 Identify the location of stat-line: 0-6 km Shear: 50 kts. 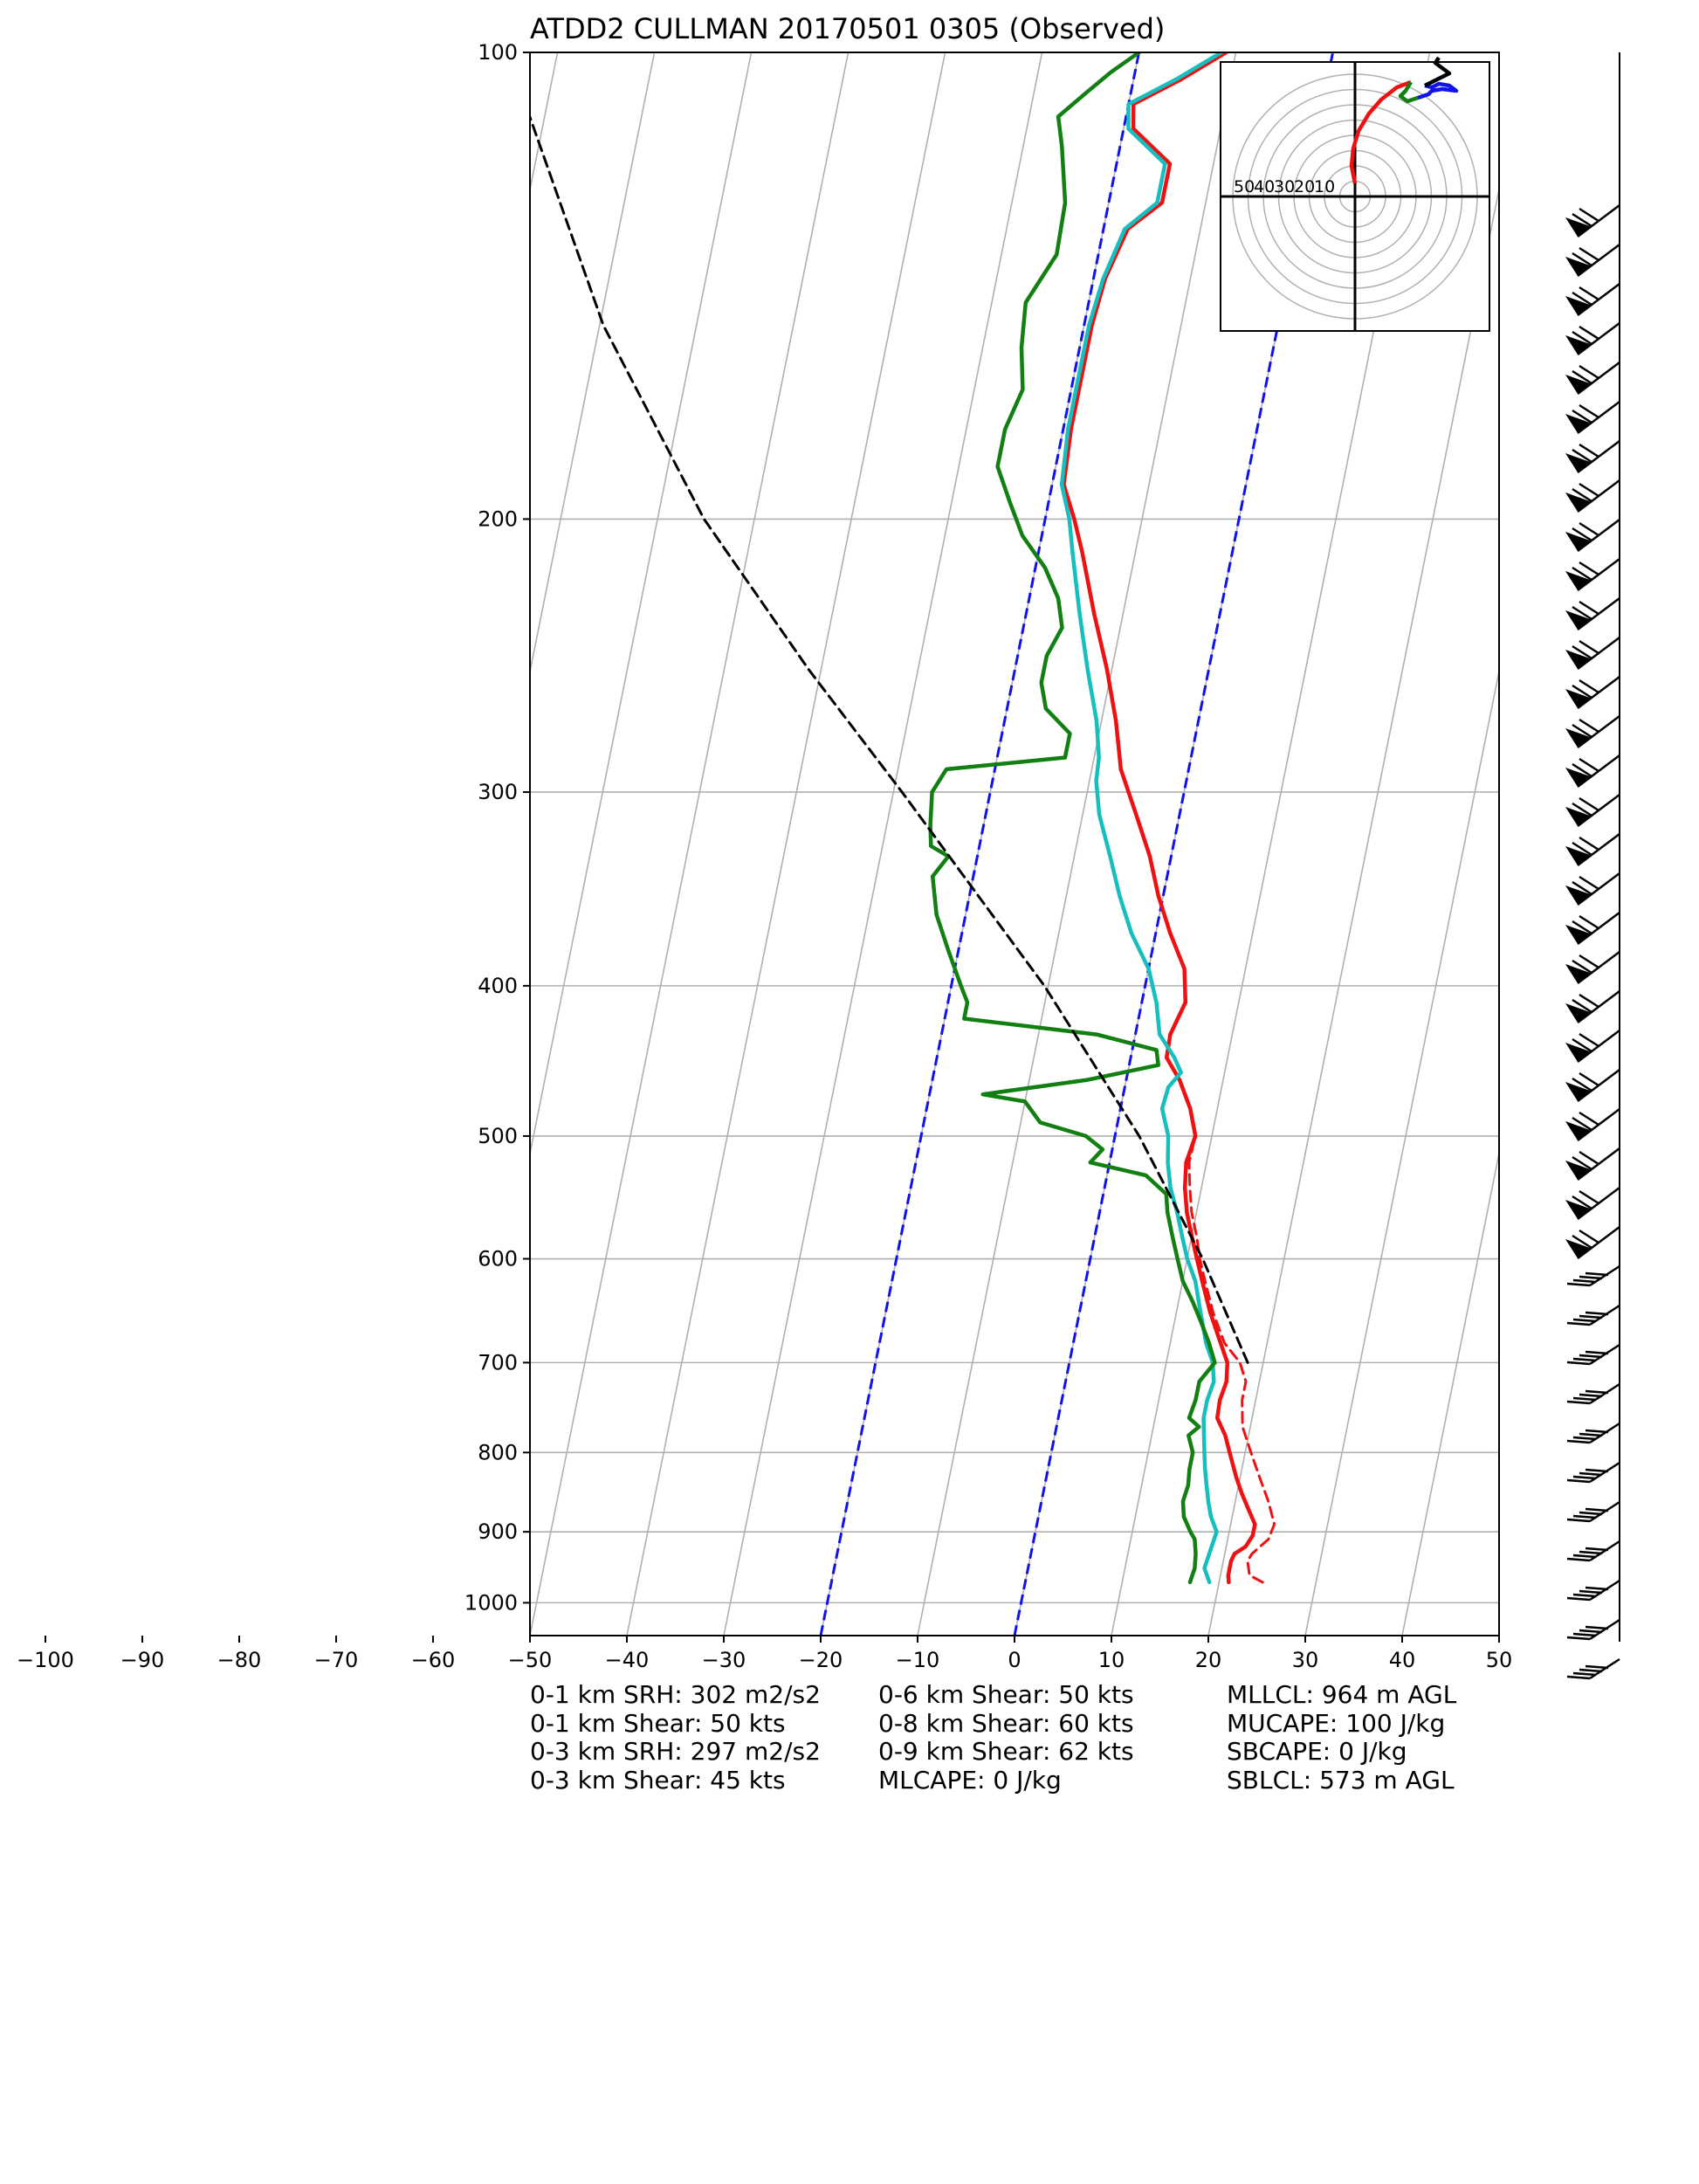
(1006, 1694).